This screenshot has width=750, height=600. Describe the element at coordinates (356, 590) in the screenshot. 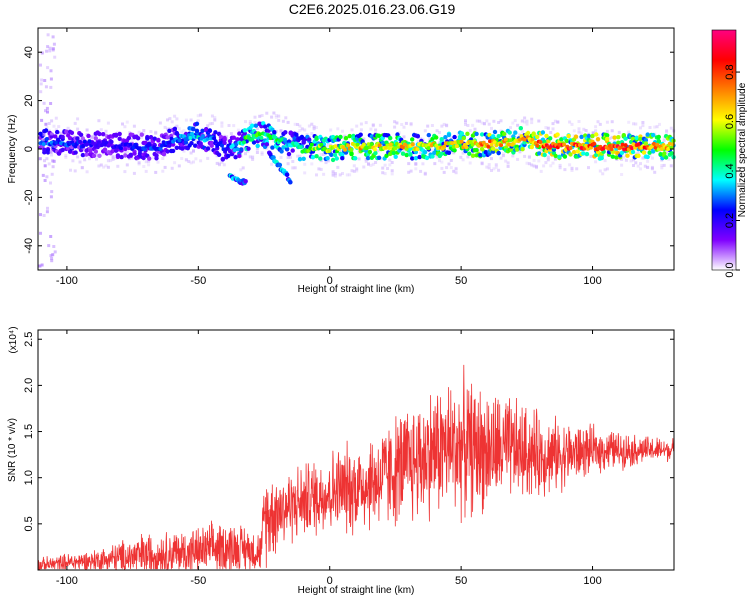

I see `snr-x-axis-label: Height of straight line (km)` at that location.